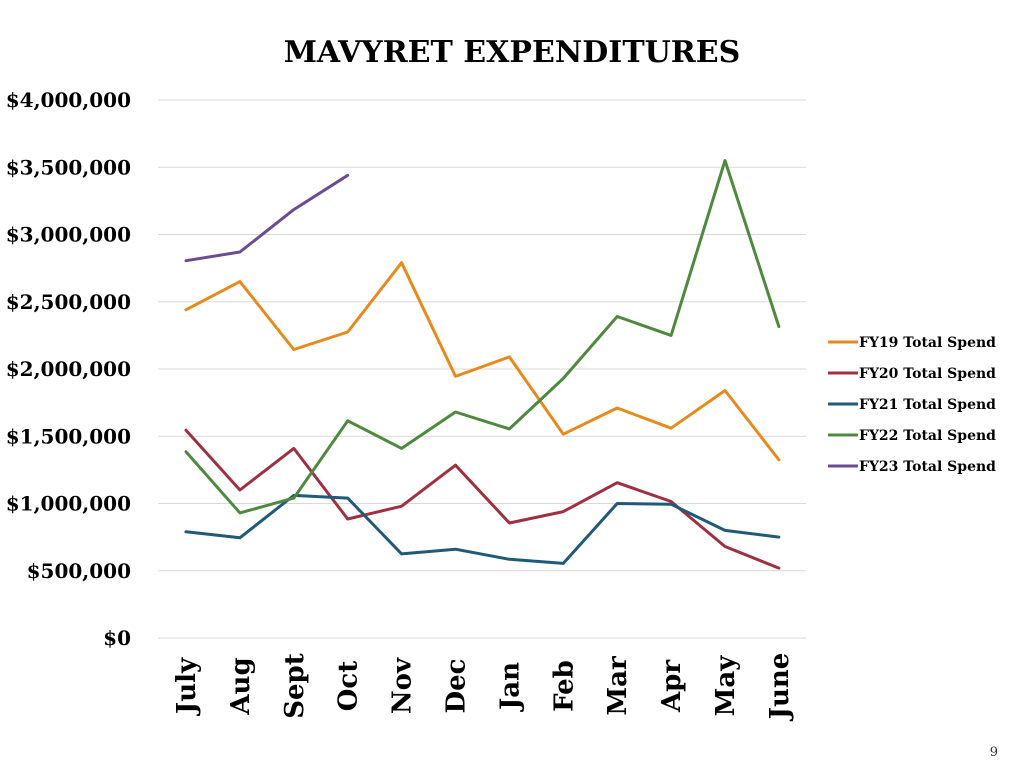  What do you see at coordinates (241, 686) in the screenshot?
I see `x-tick-label: Aug` at bounding box center [241, 686].